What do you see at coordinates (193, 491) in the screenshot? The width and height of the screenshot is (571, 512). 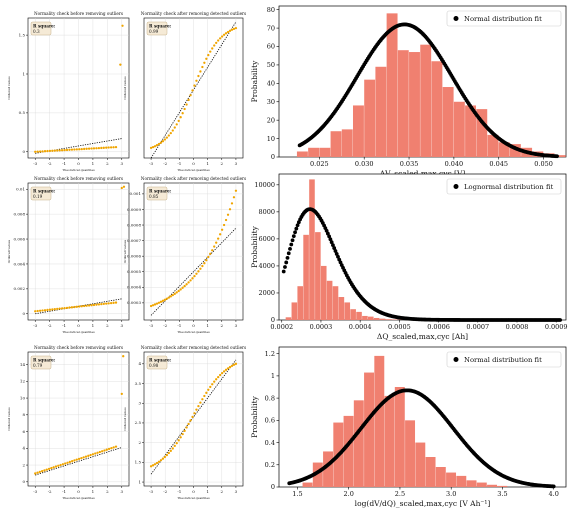 I see `x-tick-label: 0` at bounding box center [193, 491].